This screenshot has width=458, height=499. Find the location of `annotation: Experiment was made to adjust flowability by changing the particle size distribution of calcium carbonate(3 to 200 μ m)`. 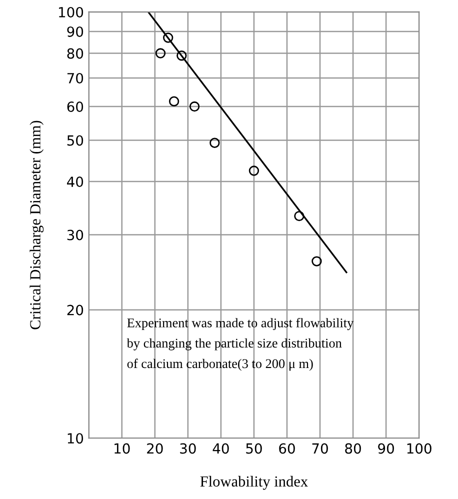

annotation: Experiment was made to adjust flowability by changing the particle size distribution of calcium carbonate(3 to 200 μ m) is located at coordinates (240, 344).